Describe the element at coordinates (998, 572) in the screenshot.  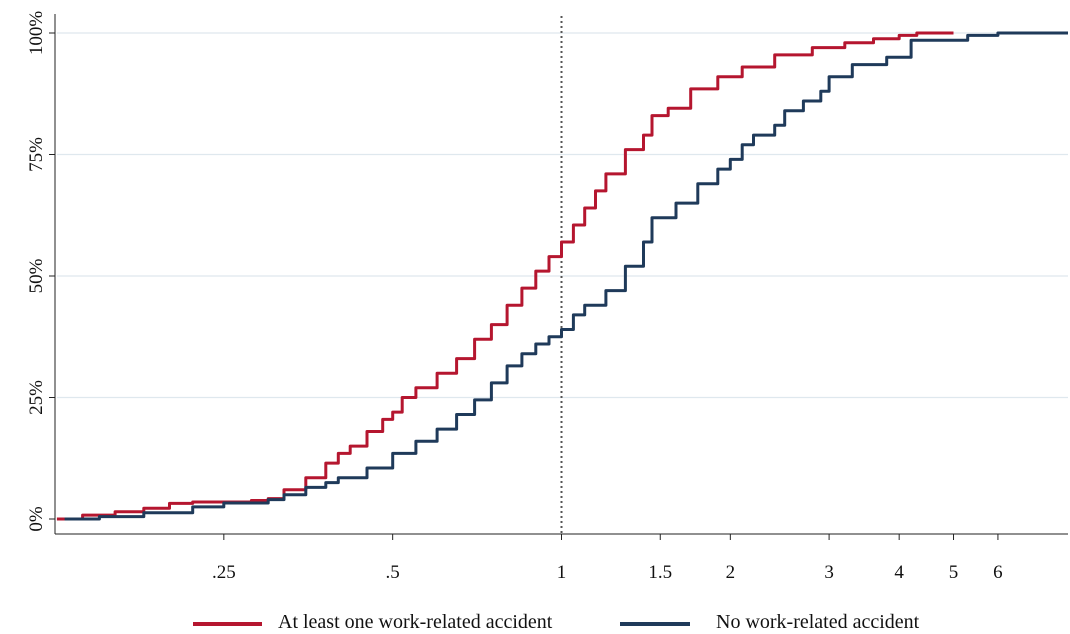
I see `x-tick-label-8: 6` at that location.